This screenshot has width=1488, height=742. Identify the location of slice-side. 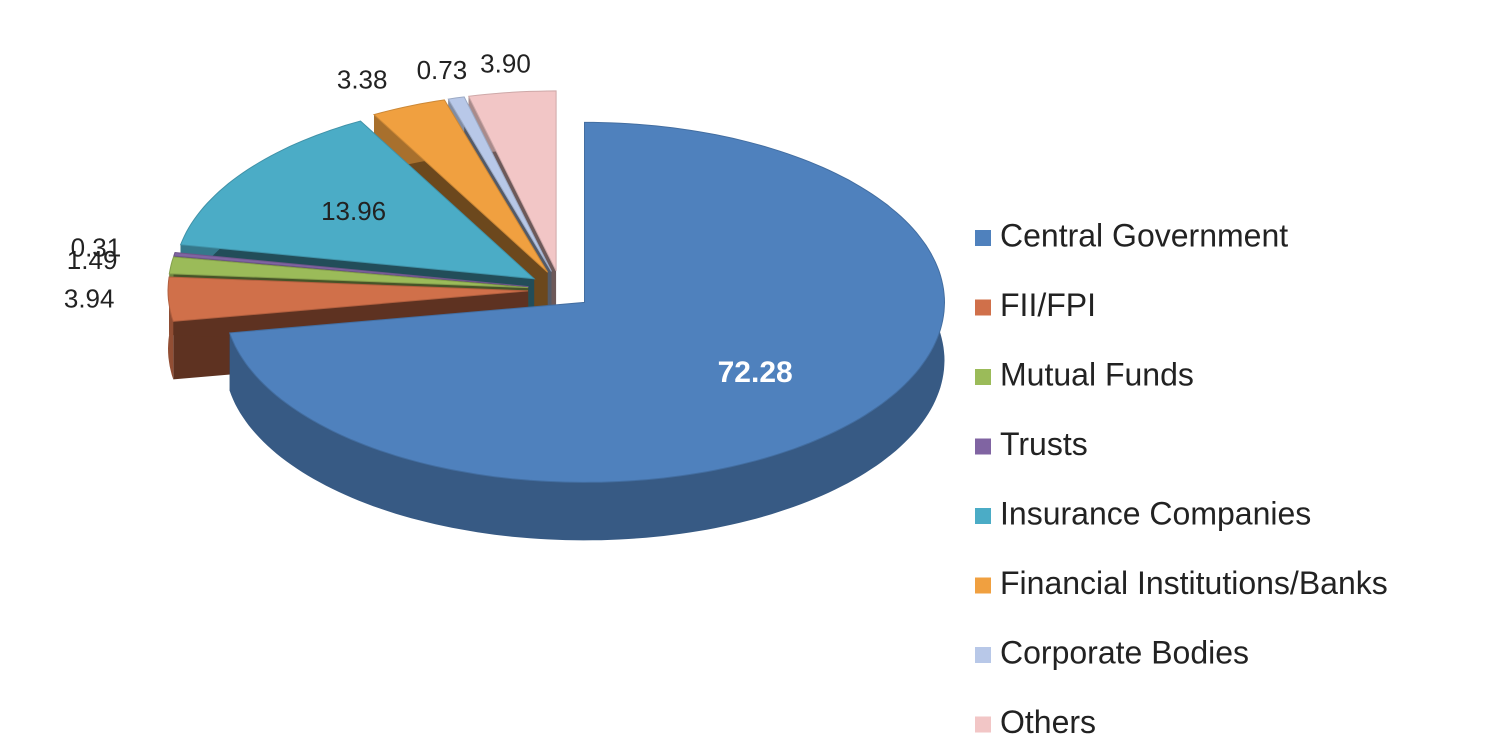
(171, 328).